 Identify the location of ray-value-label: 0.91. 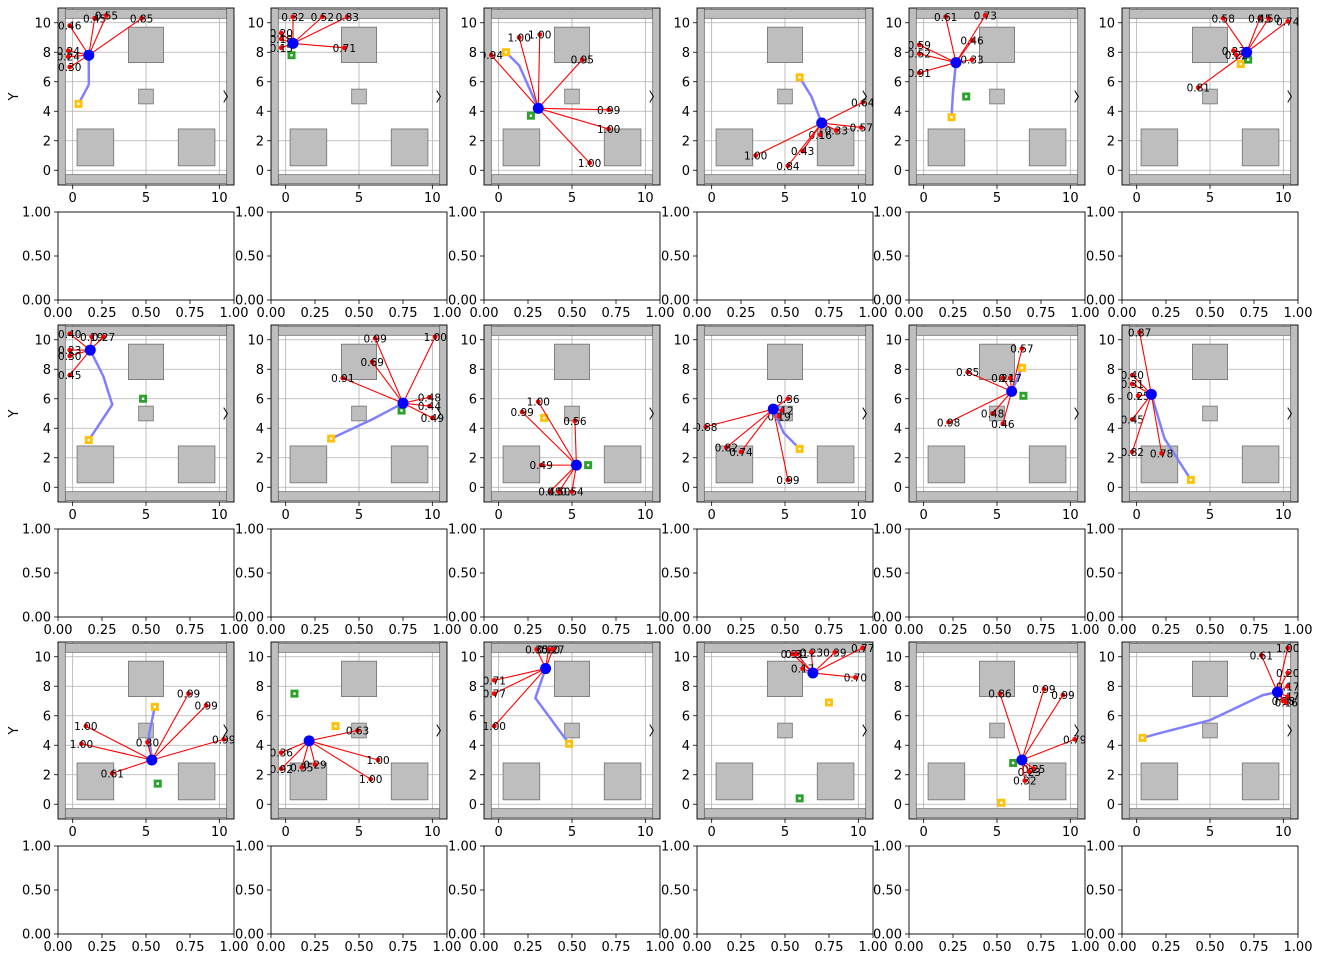
(919, 74).